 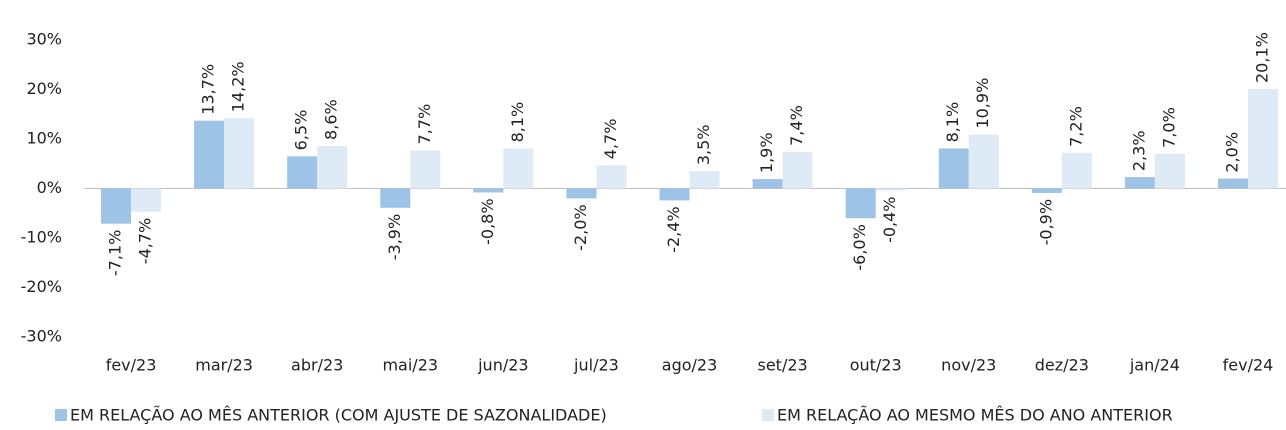 I want to click on data-label: 3,5%, so click(x=703, y=145).